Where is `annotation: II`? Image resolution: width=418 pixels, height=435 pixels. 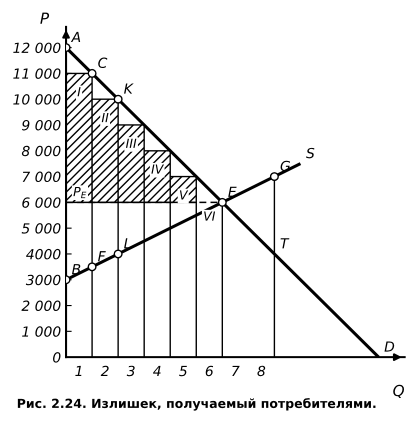 annotation: II is located at coordinates (105, 117).